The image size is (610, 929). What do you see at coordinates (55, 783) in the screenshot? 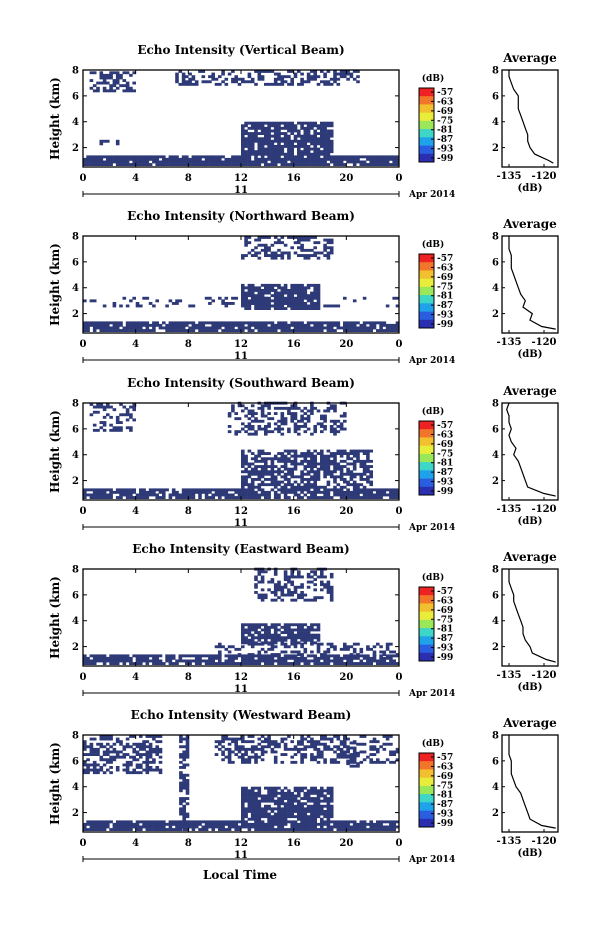
I see `y-axis-label: Height (km)` at bounding box center [55, 783].